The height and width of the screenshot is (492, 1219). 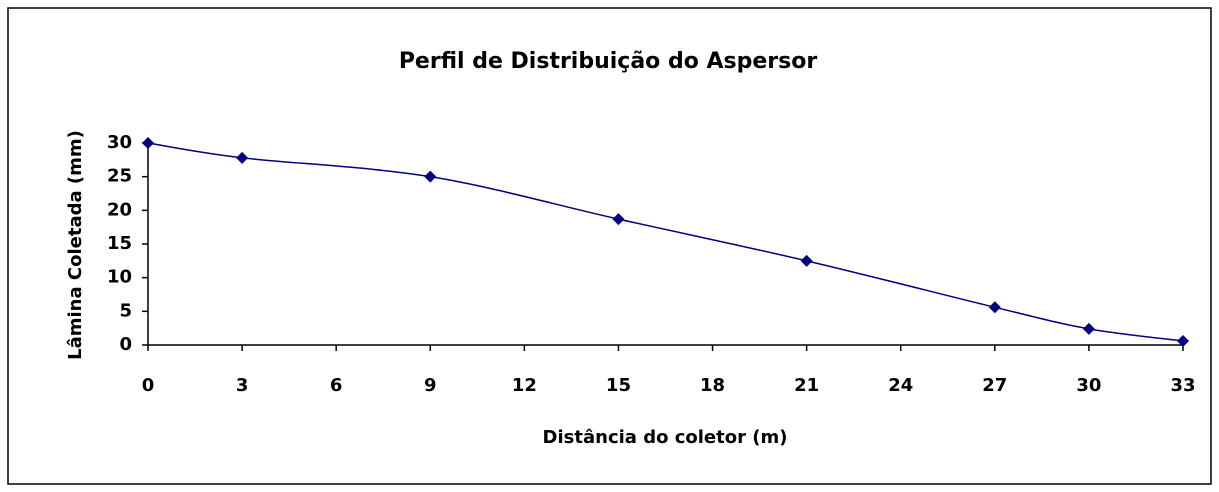 What do you see at coordinates (119, 243) in the screenshot?
I see `y-tick-label: 15` at bounding box center [119, 243].